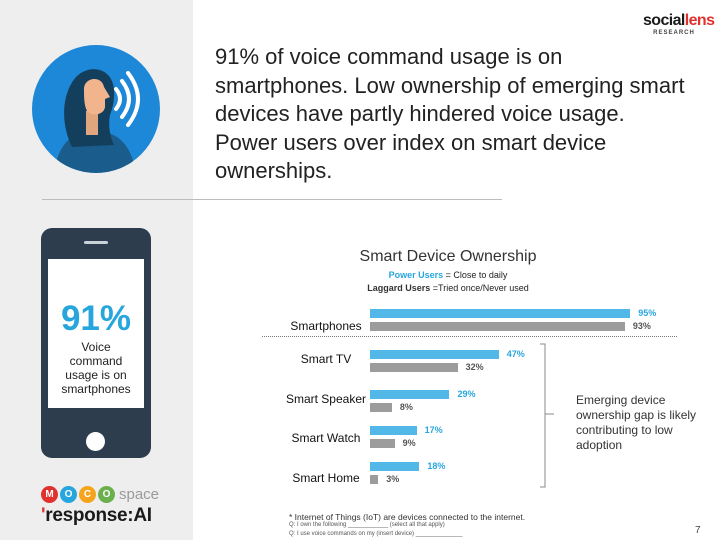 Image resolution: width=720 pixels, height=540 pixels. I want to click on response-ai-logo: 'response:AI, so click(96, 515).